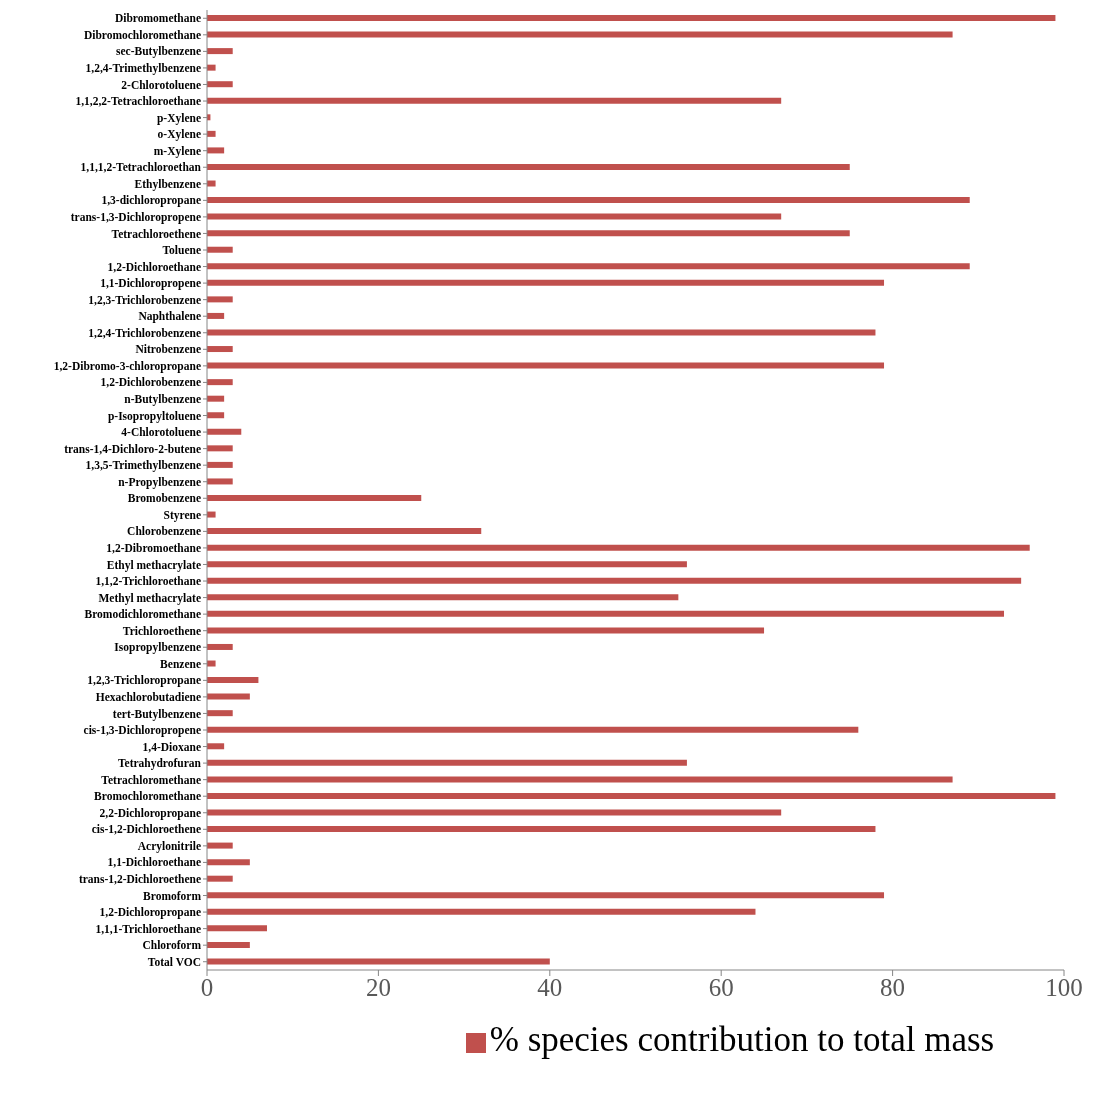 The image size is (1112, 1093). Describe the element at coordinates (150, 813) in the screenshot. I see `y-tick-label: 2,2-Dichloropropane` at that location.